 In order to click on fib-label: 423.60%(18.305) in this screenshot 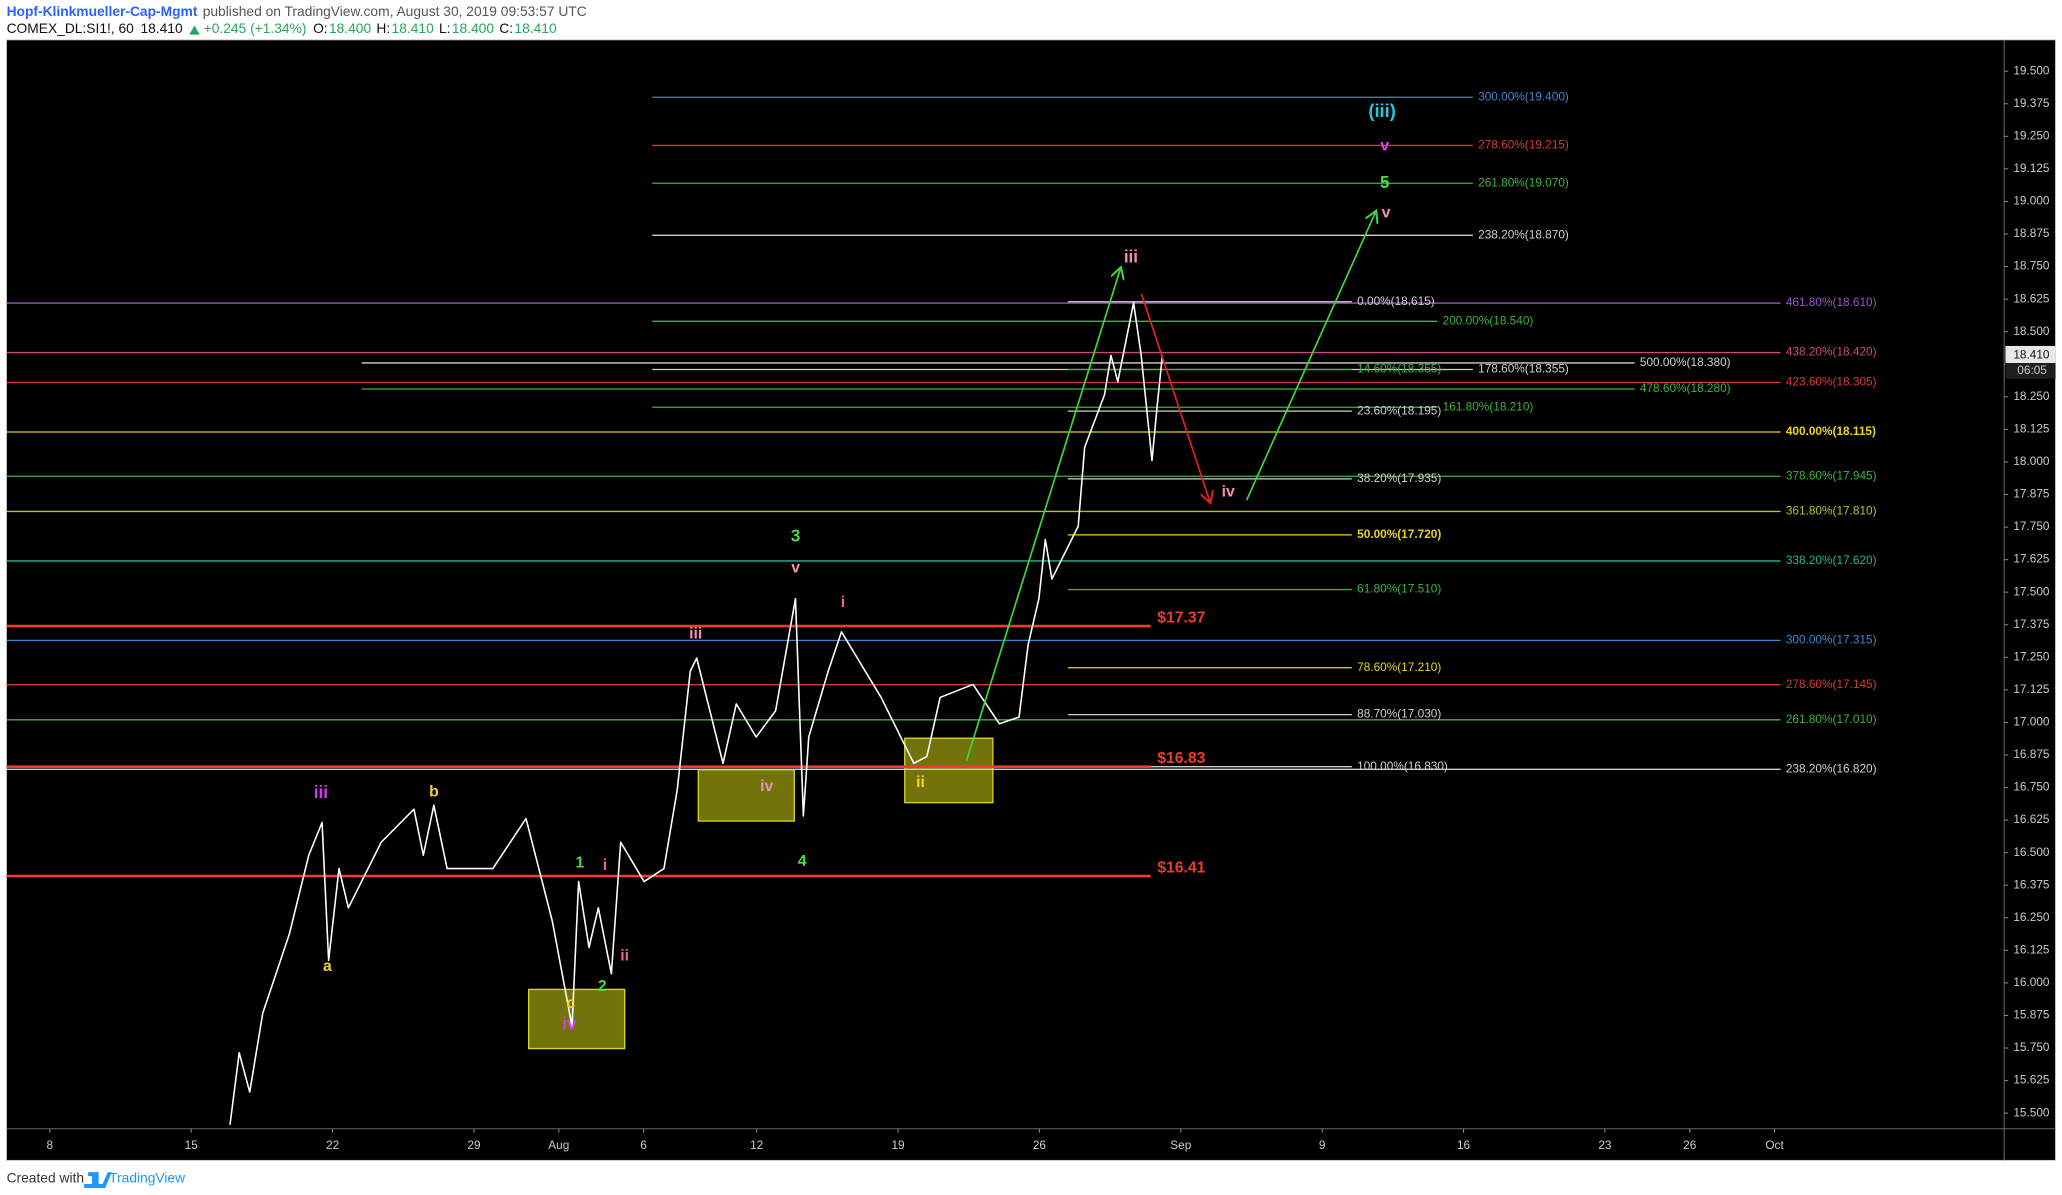, I will do `click(1831, 382)`.